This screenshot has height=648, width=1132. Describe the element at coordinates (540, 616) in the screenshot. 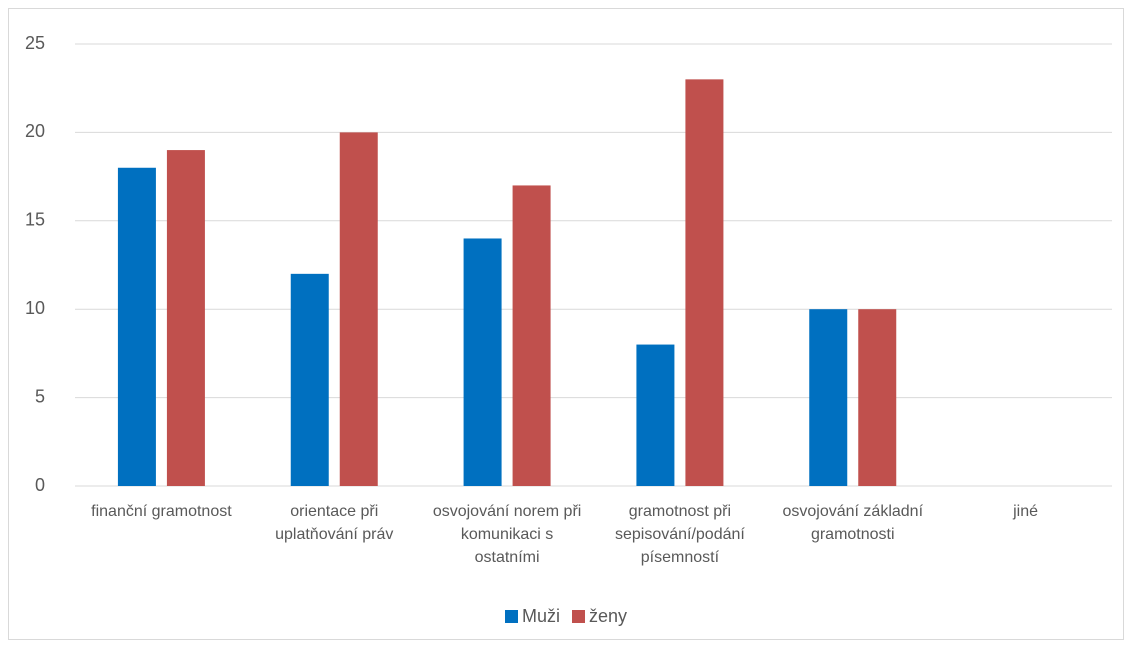

I see `legend-label: Muži` at that location.